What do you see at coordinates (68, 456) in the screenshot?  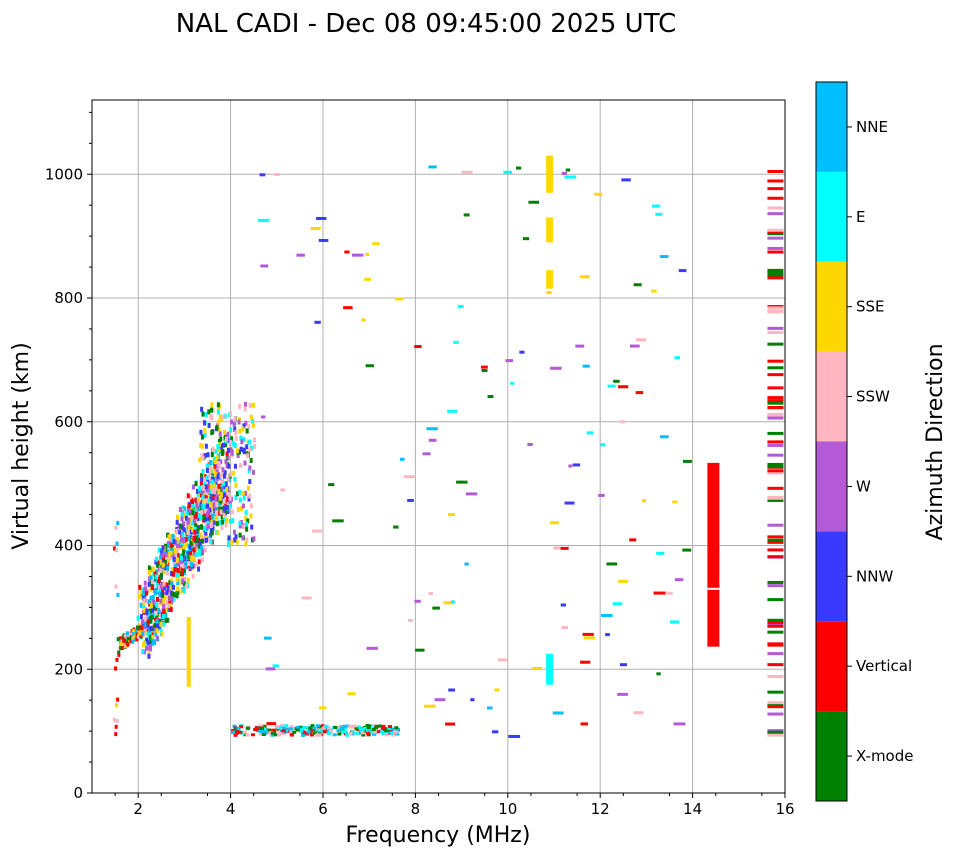 I see `y-axis: 0 200 400 600 800 1000` at bounding box center [68, 456].